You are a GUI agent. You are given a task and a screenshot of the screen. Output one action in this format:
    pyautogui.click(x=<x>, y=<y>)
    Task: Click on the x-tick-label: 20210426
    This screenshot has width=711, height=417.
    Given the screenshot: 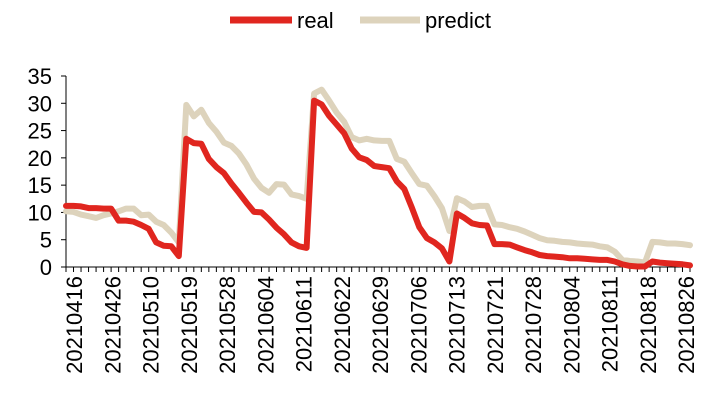 What is the action you would take?
    pyautogui.click(x=112, y=325)
    